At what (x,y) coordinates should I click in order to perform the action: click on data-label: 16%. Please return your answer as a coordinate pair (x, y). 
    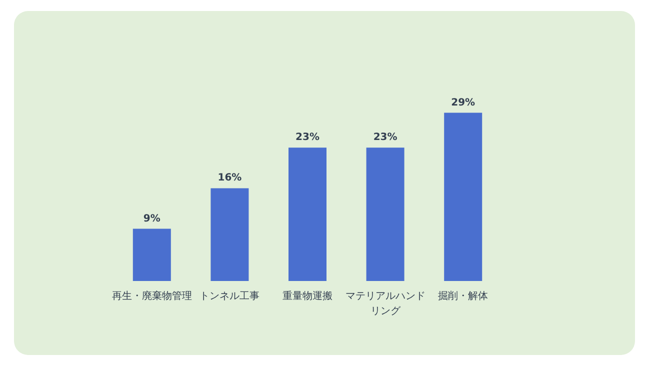
    Looking at the image, I should click on (230, 178).